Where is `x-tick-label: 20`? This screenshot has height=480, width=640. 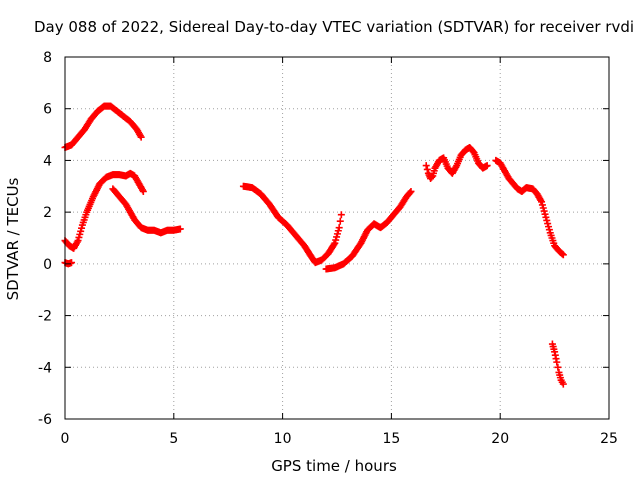 x-tick-label: 20 is located at coordinates (500, 439).